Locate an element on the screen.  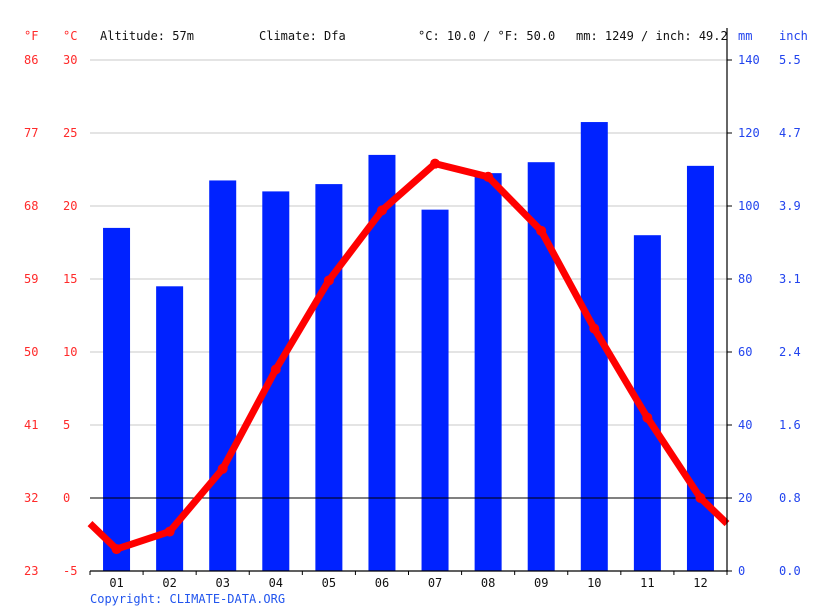
fahrenheit-tick-label: 68 is located at coordinates (31, 206).